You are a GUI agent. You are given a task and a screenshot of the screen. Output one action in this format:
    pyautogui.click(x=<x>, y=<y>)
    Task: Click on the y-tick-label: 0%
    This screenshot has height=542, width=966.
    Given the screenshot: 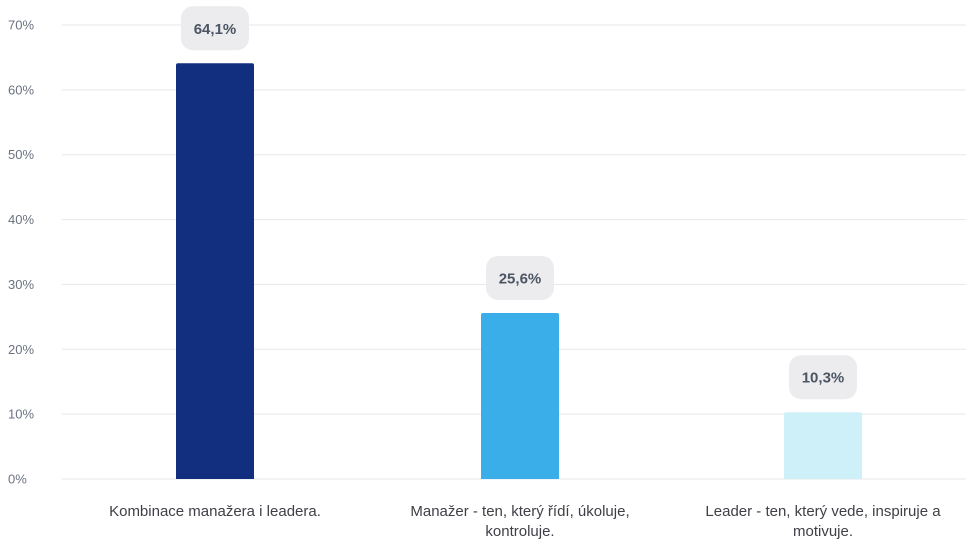 What is the action you would take?
    pyautogui.click(x=17, y=479)
    